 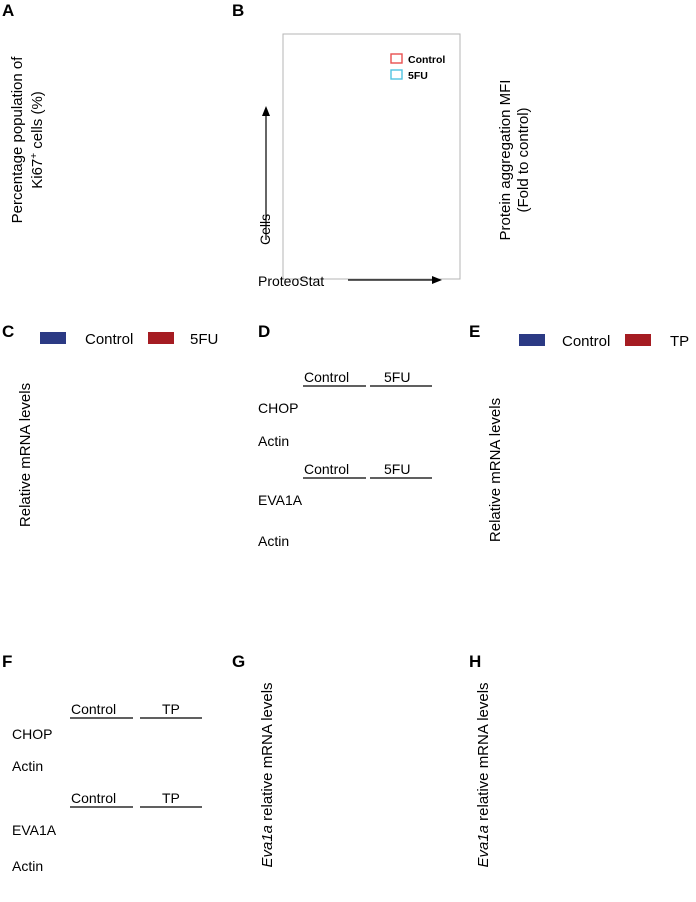 I want to click on blot-d-group-control-bottom: Control, so click(x=326, y=469).